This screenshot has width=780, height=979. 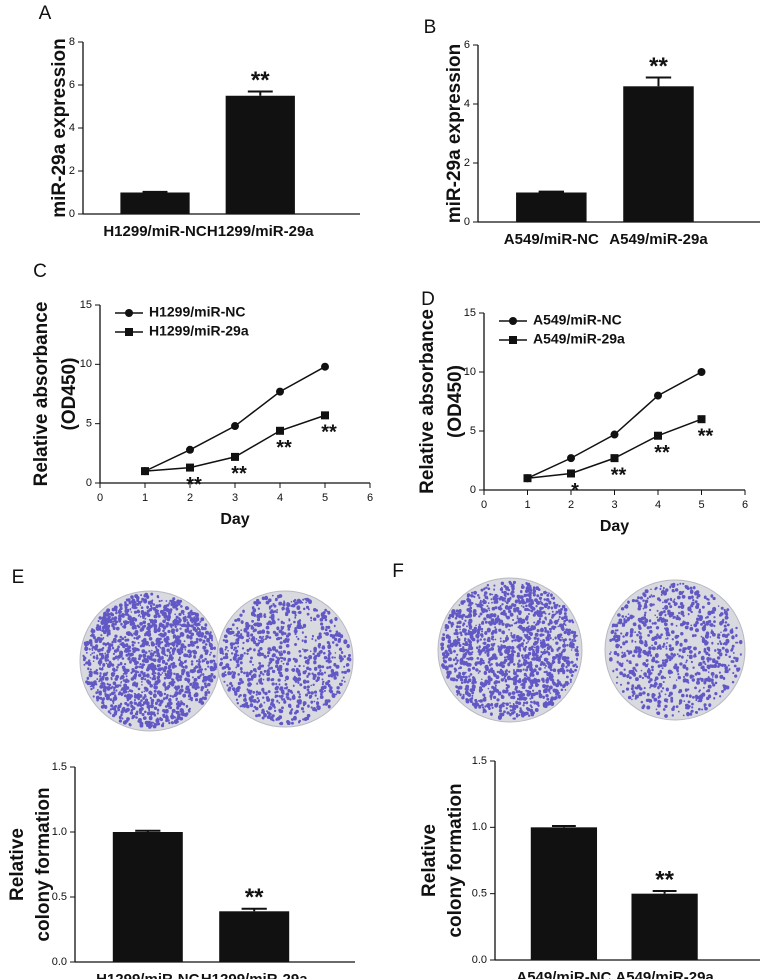 What do you see at coordinates (254, 975) in the screenshot?
I see `category-label: H1299/miR-29a` at bounding box center [254, 975].